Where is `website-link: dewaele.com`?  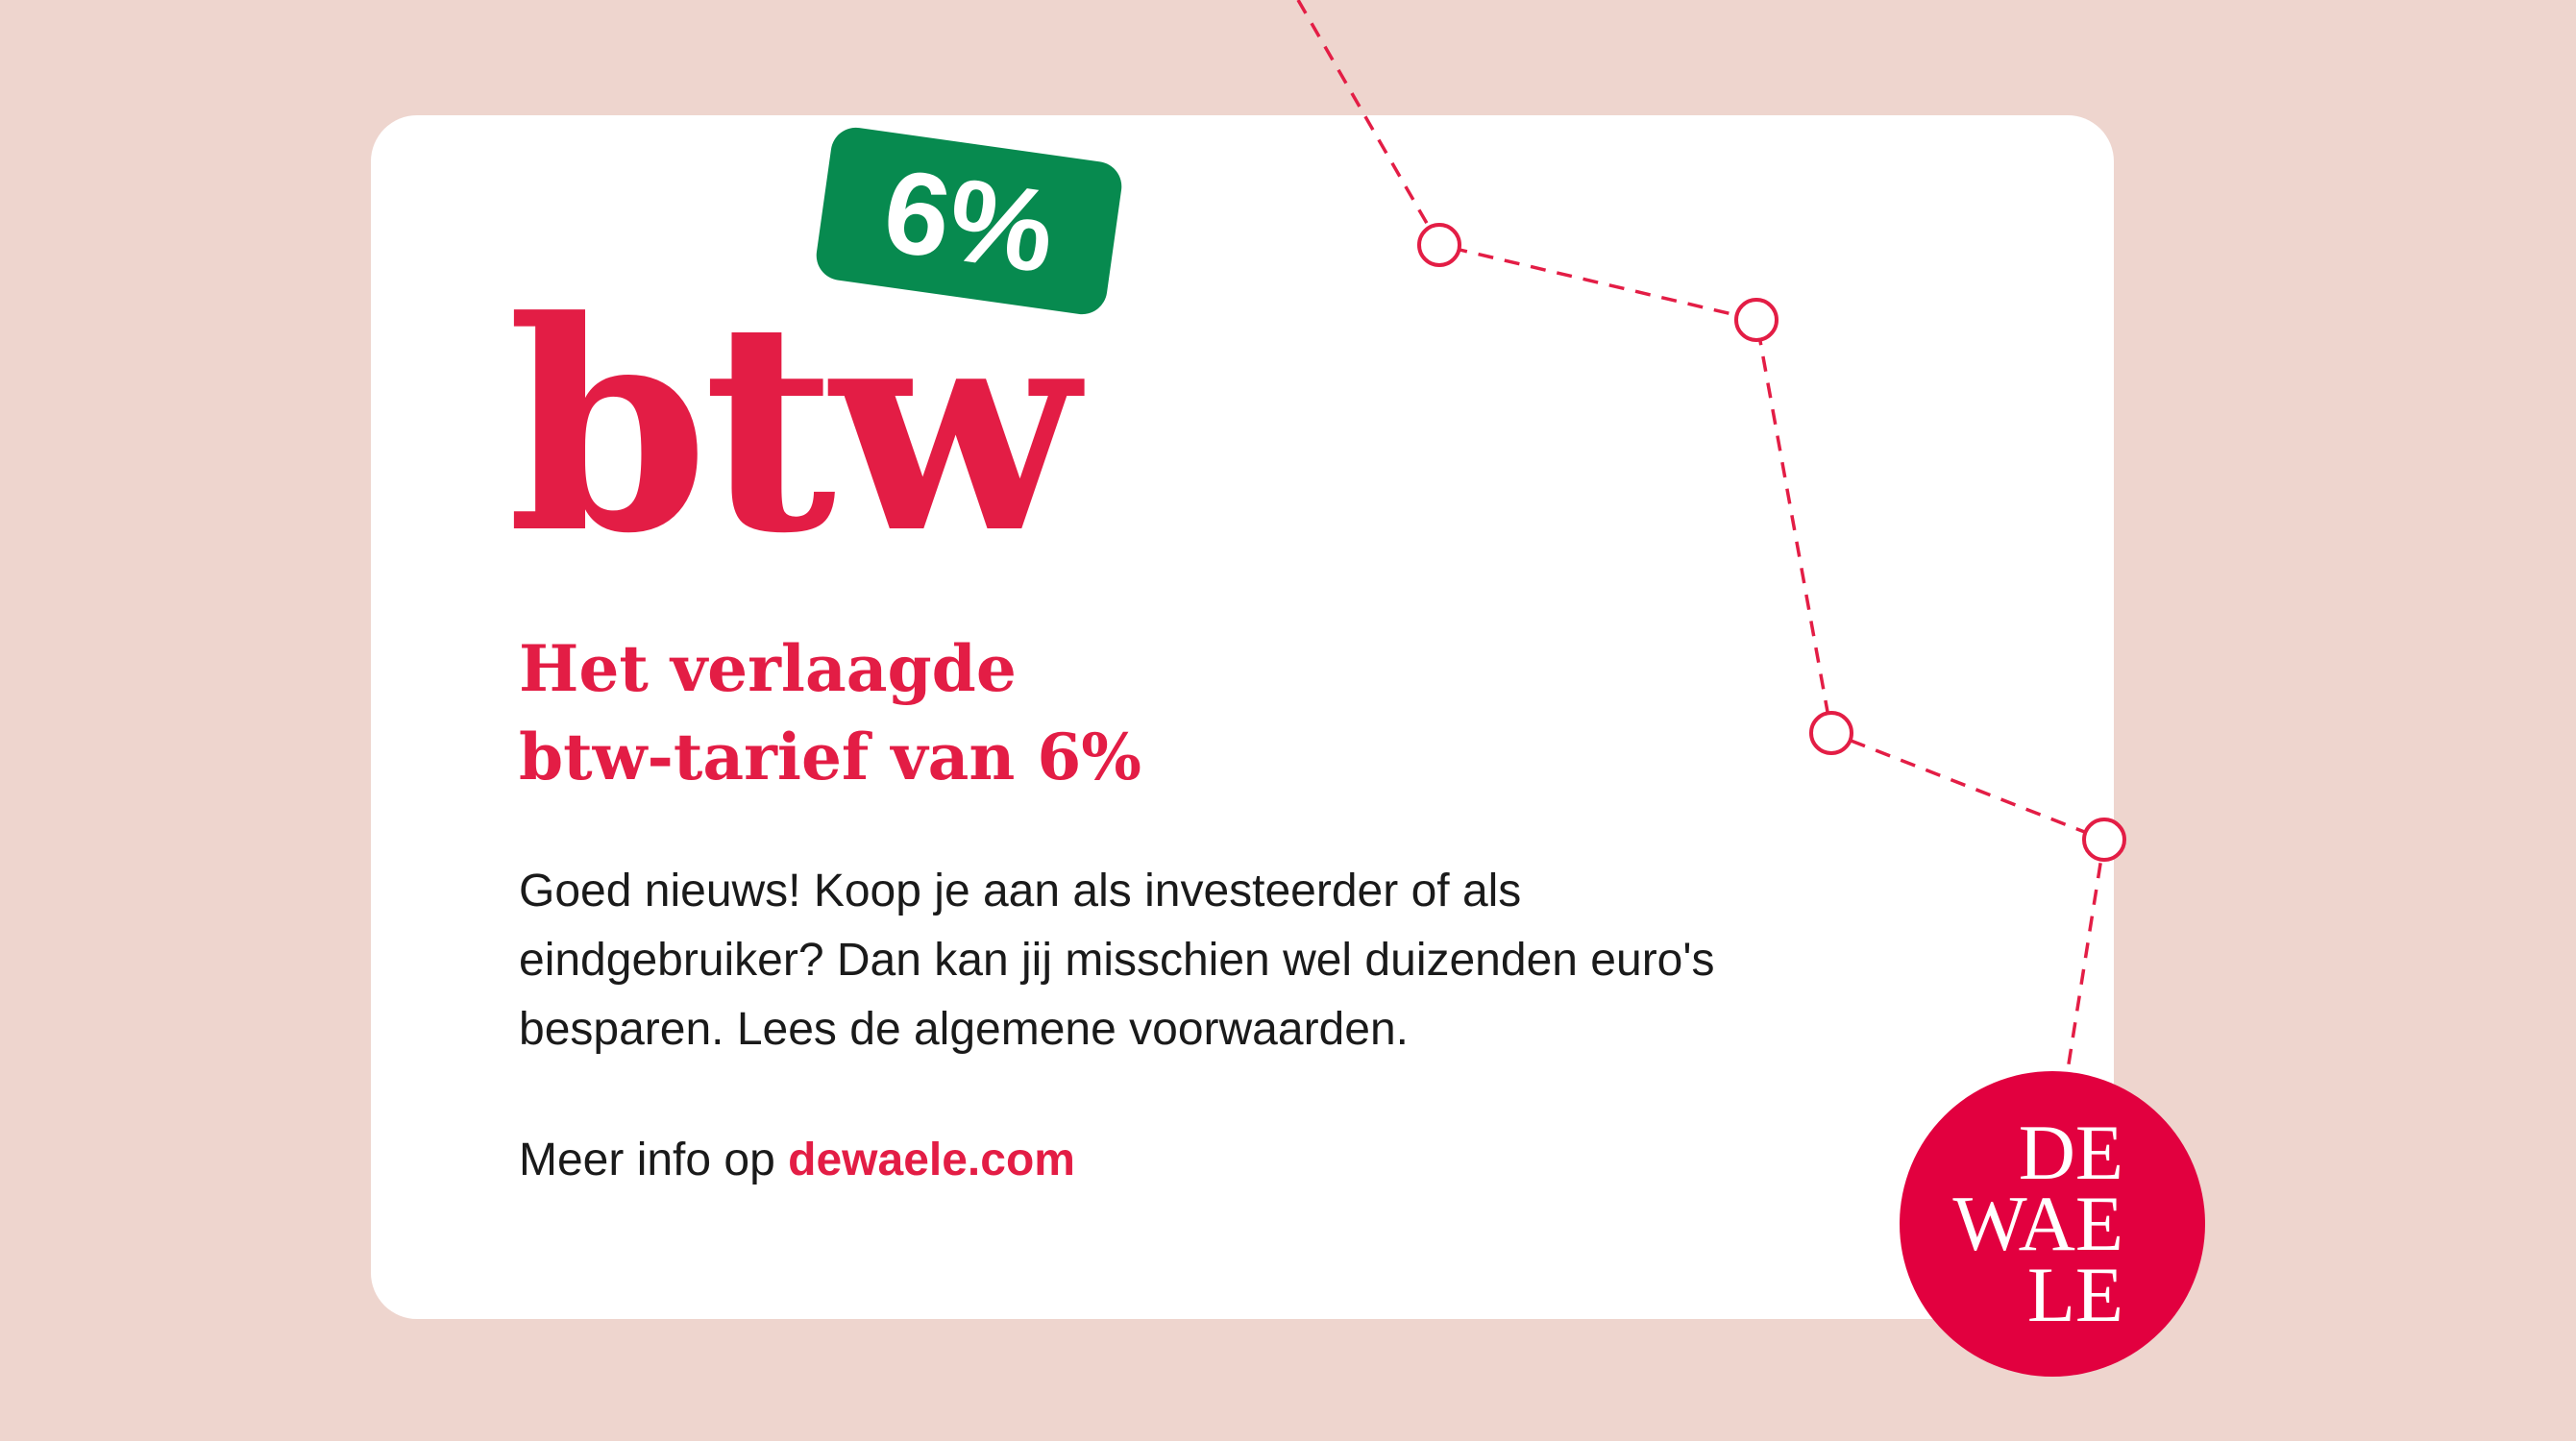
website-link: dewaele.com is located at coordinates (931, 1160).